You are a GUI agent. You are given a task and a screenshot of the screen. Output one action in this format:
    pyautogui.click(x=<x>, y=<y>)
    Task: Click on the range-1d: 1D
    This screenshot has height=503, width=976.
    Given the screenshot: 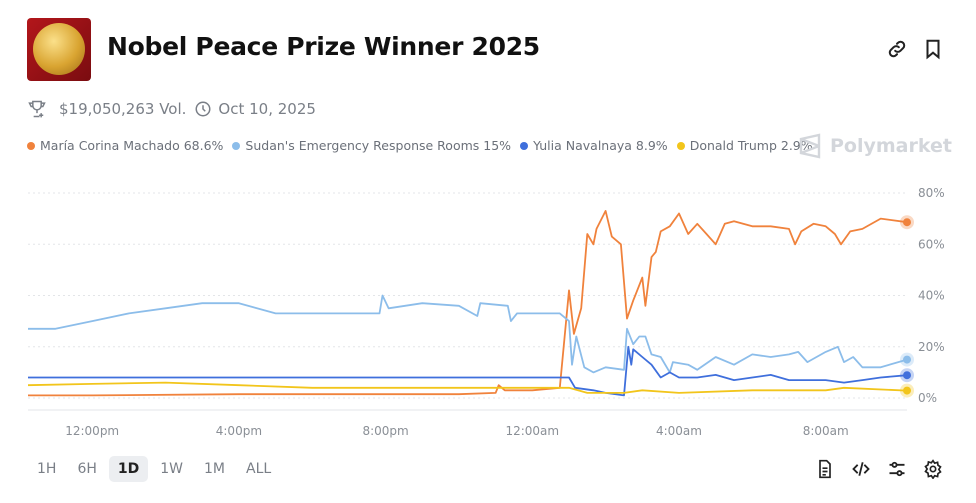 What is the action you would take?
    pyautogui.click(x=128, y=469)
    